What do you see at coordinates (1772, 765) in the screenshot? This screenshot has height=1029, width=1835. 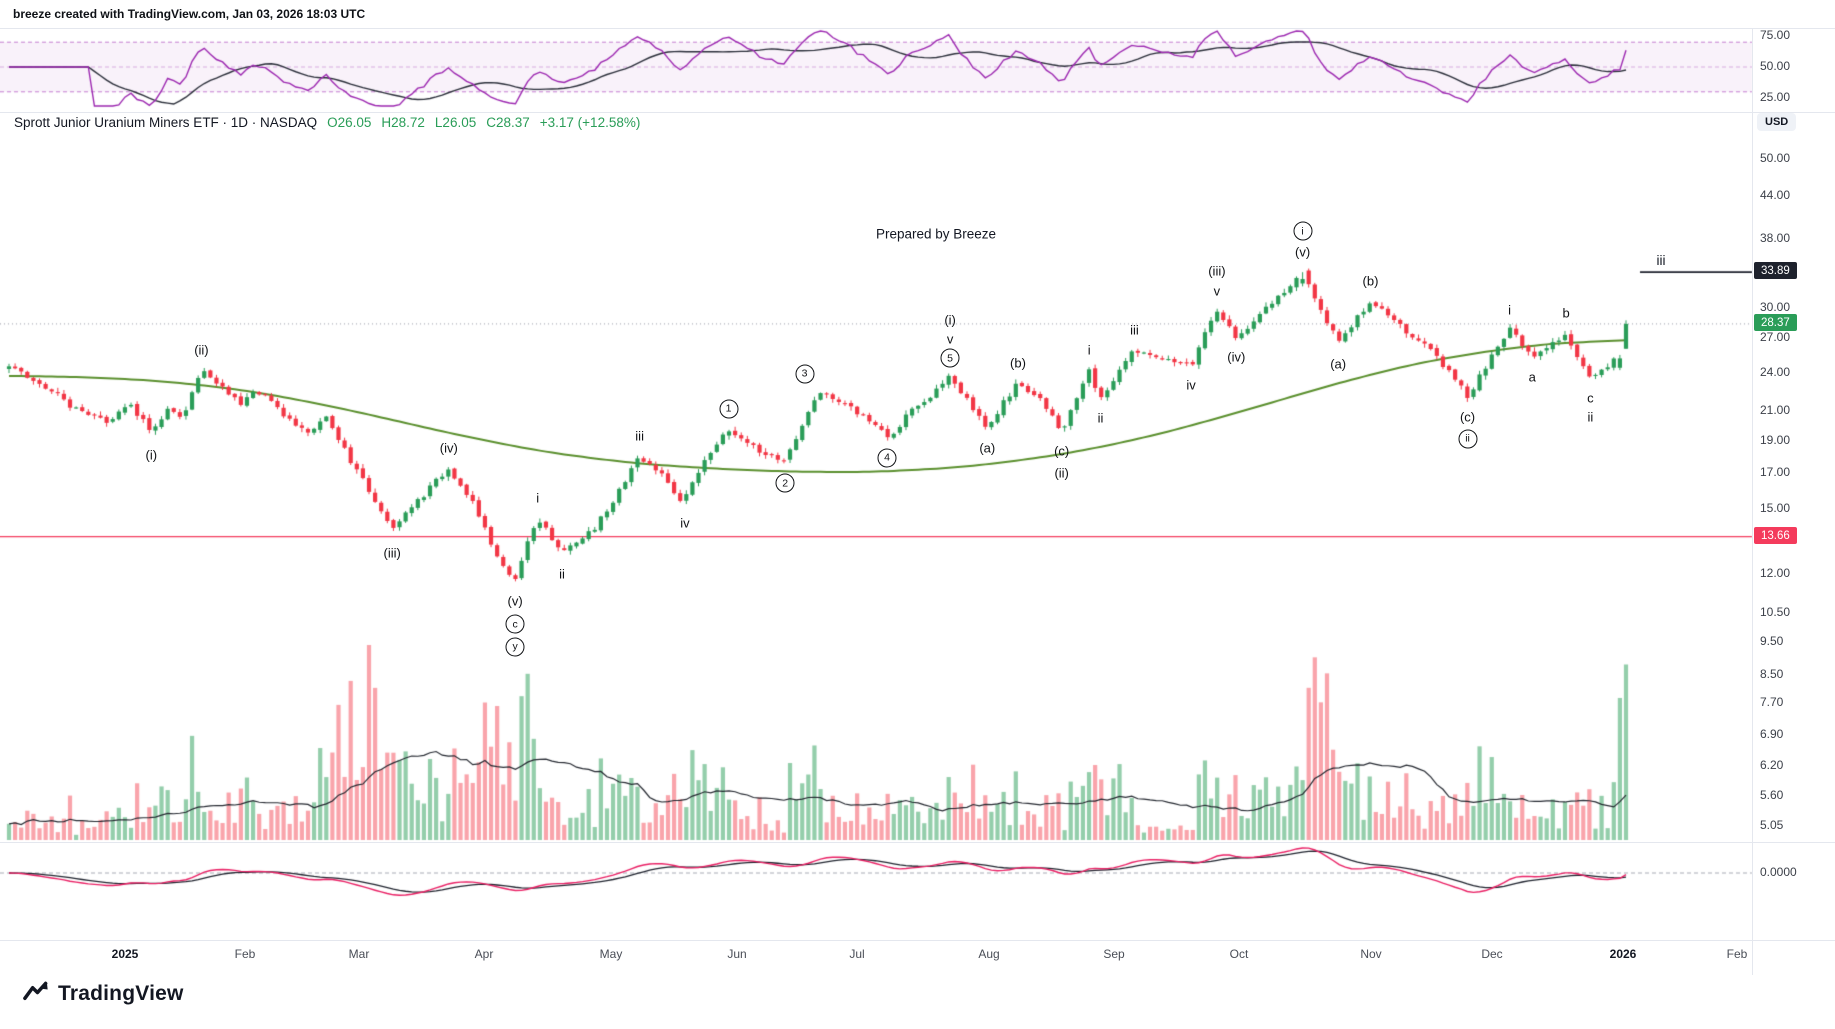 I see `price-axis-label: 6.20` at bounding box center [1772, 765].